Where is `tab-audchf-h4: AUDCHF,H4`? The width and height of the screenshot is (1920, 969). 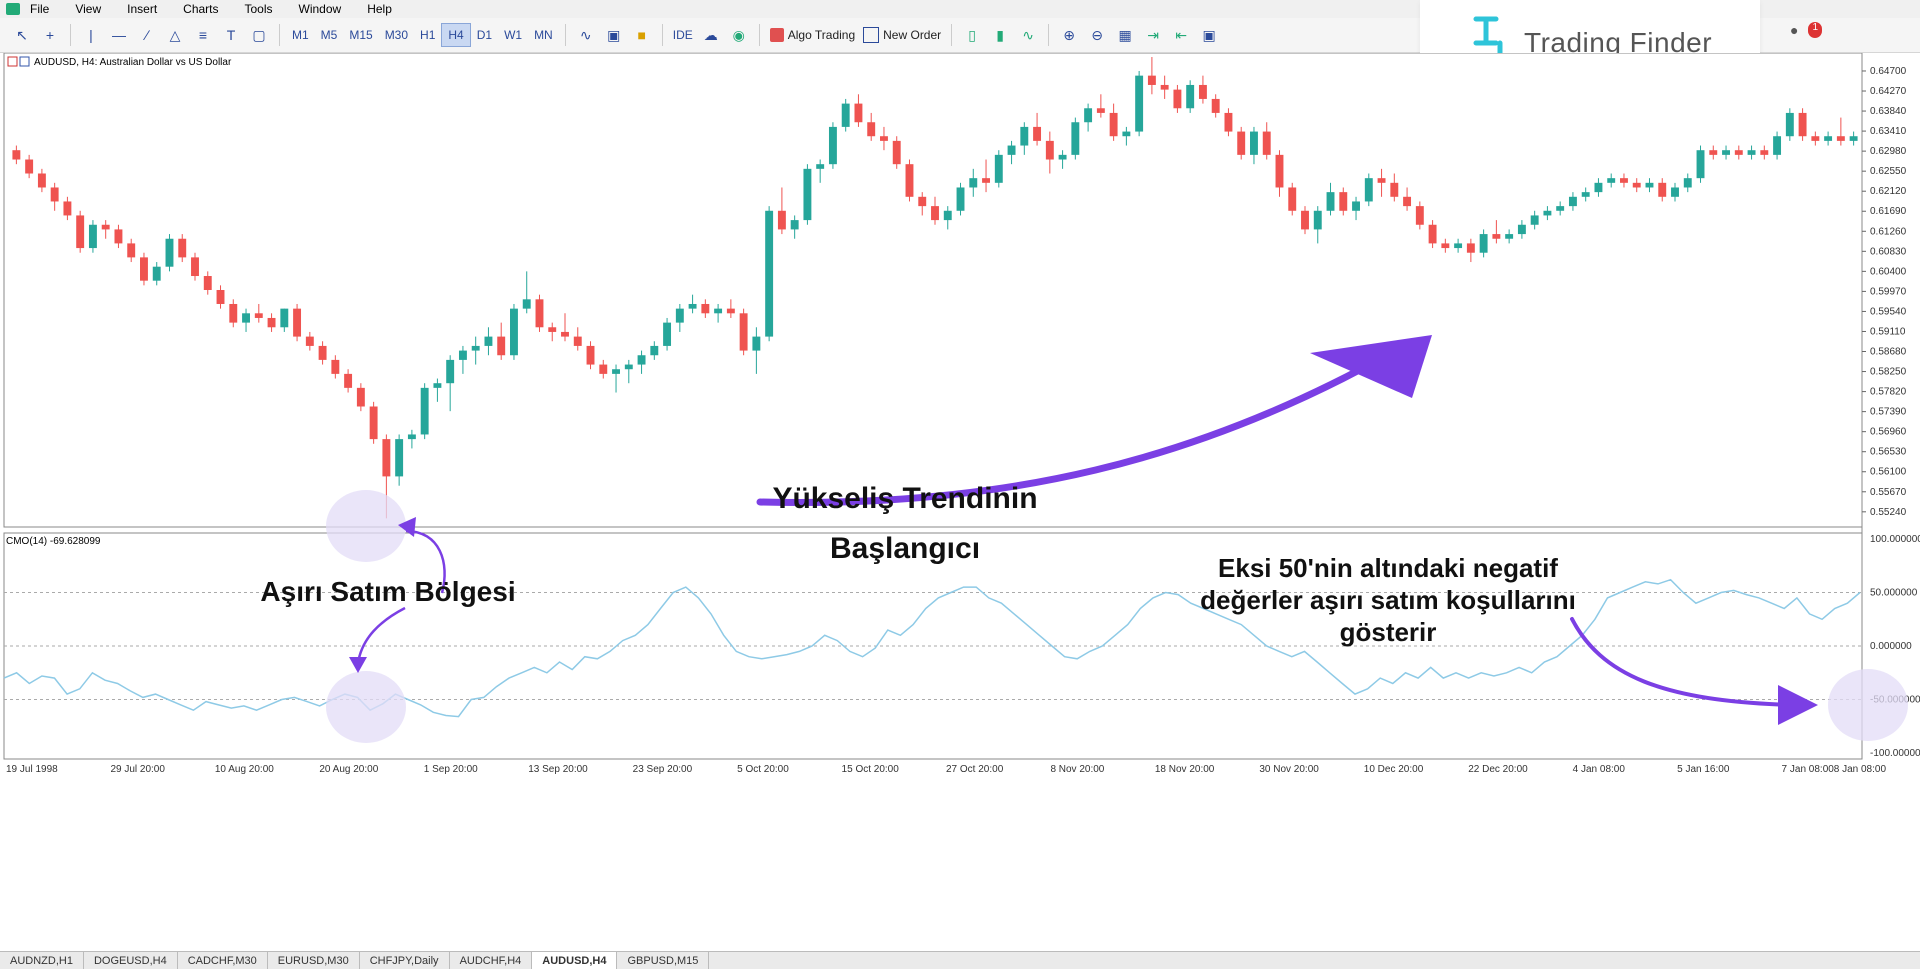 tab-audchf-h4: AUDCHF,H4 is located at coordinates (491, 960).